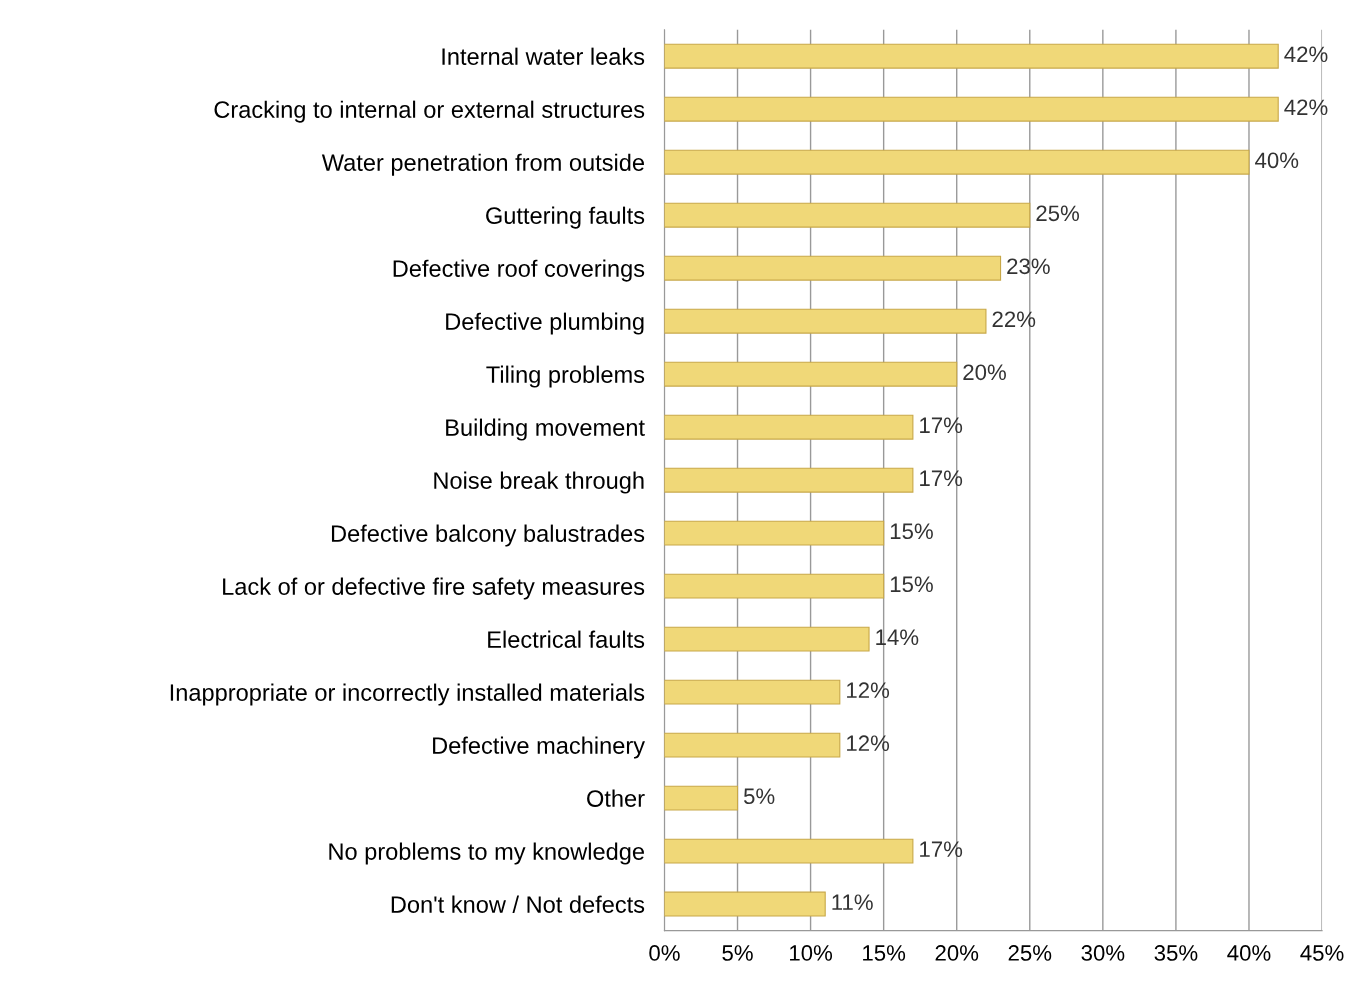 The height and width of the screenshot is (990, 1370). Describe the element at coordinates (811, 953) in the screenshot. I see `x-tick-label: 10%` at that location.